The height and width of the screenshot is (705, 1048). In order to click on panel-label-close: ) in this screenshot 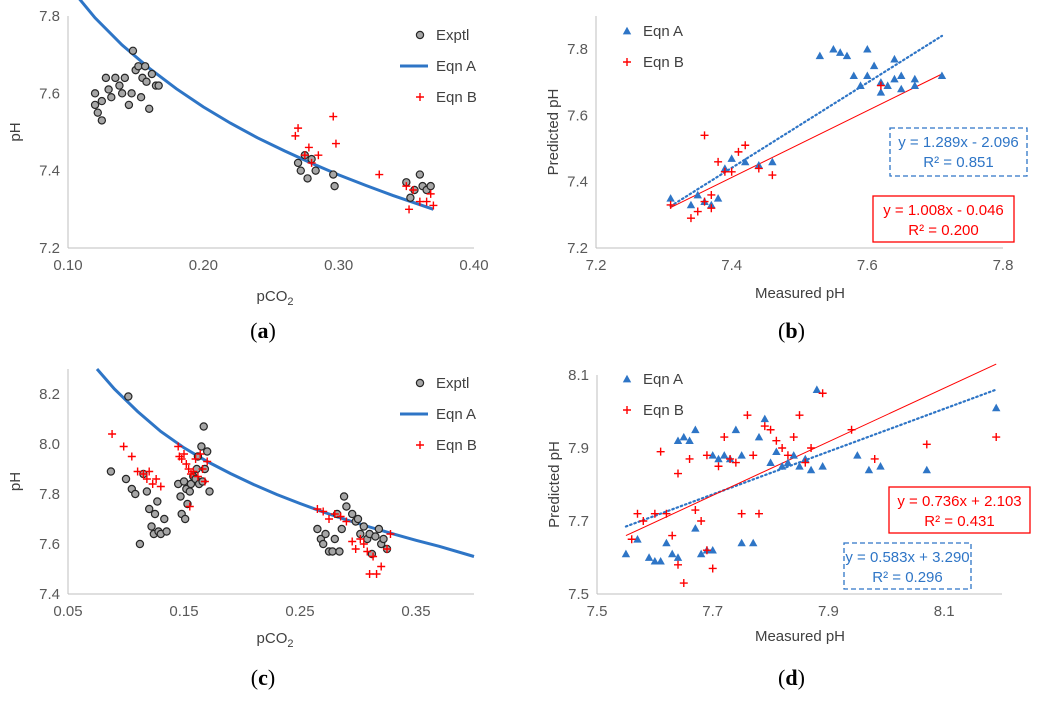, I will do `click(272, 330)`.